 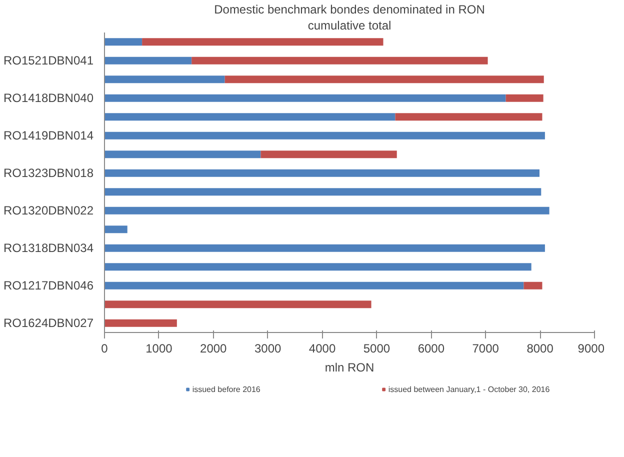 What do you see at coordinates (159, 349) in the screenshot?
I see `x-tick-label: 1000` at bounding box center [159, 349].